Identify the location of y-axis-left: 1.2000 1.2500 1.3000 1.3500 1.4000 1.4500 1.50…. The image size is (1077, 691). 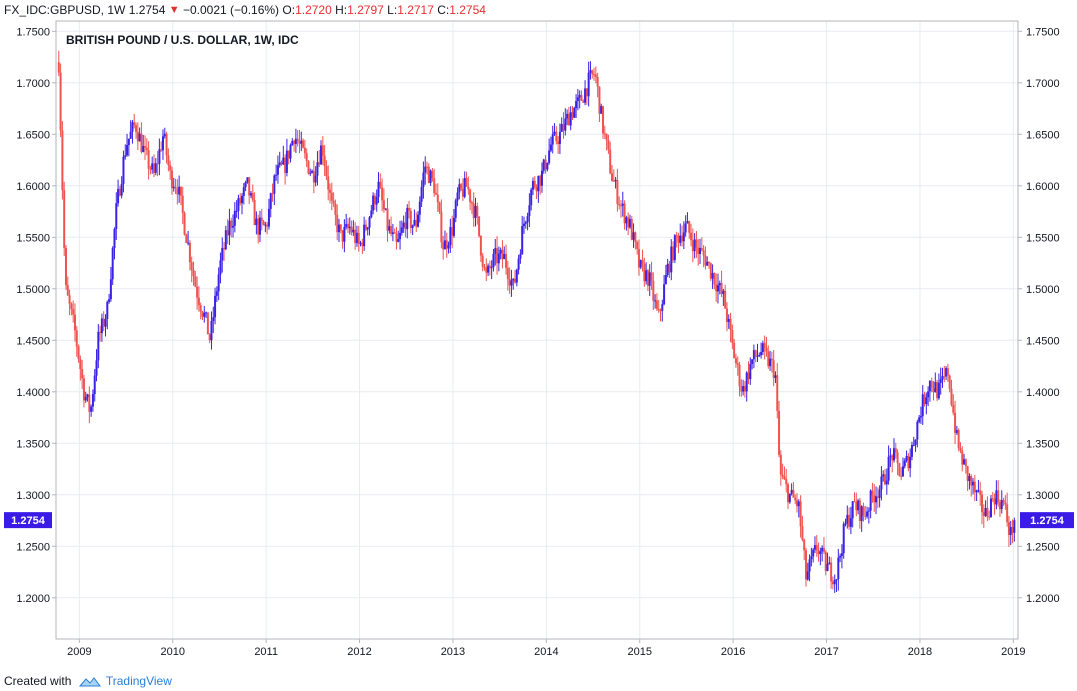
(36, 315).